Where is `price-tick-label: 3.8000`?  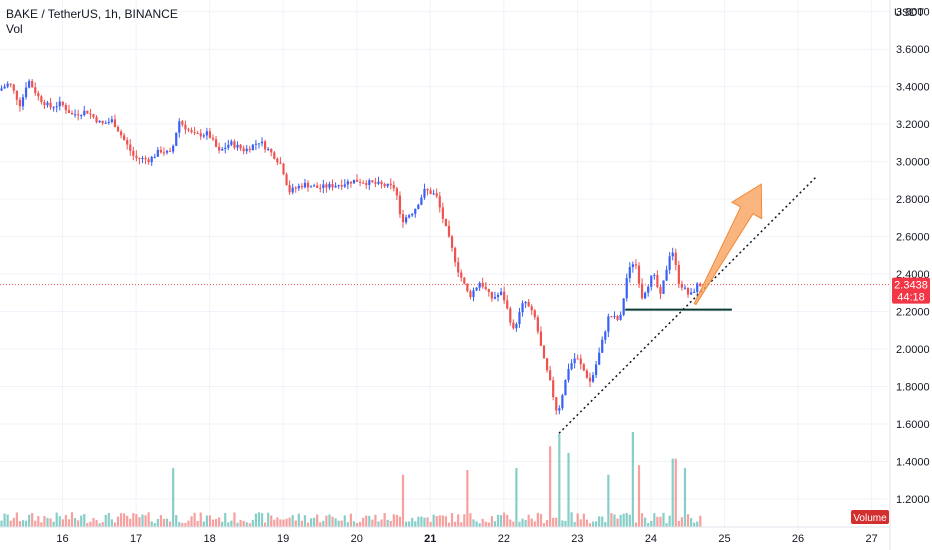 price-tick-label: 3.8000 is located at coordinates (913, 13).